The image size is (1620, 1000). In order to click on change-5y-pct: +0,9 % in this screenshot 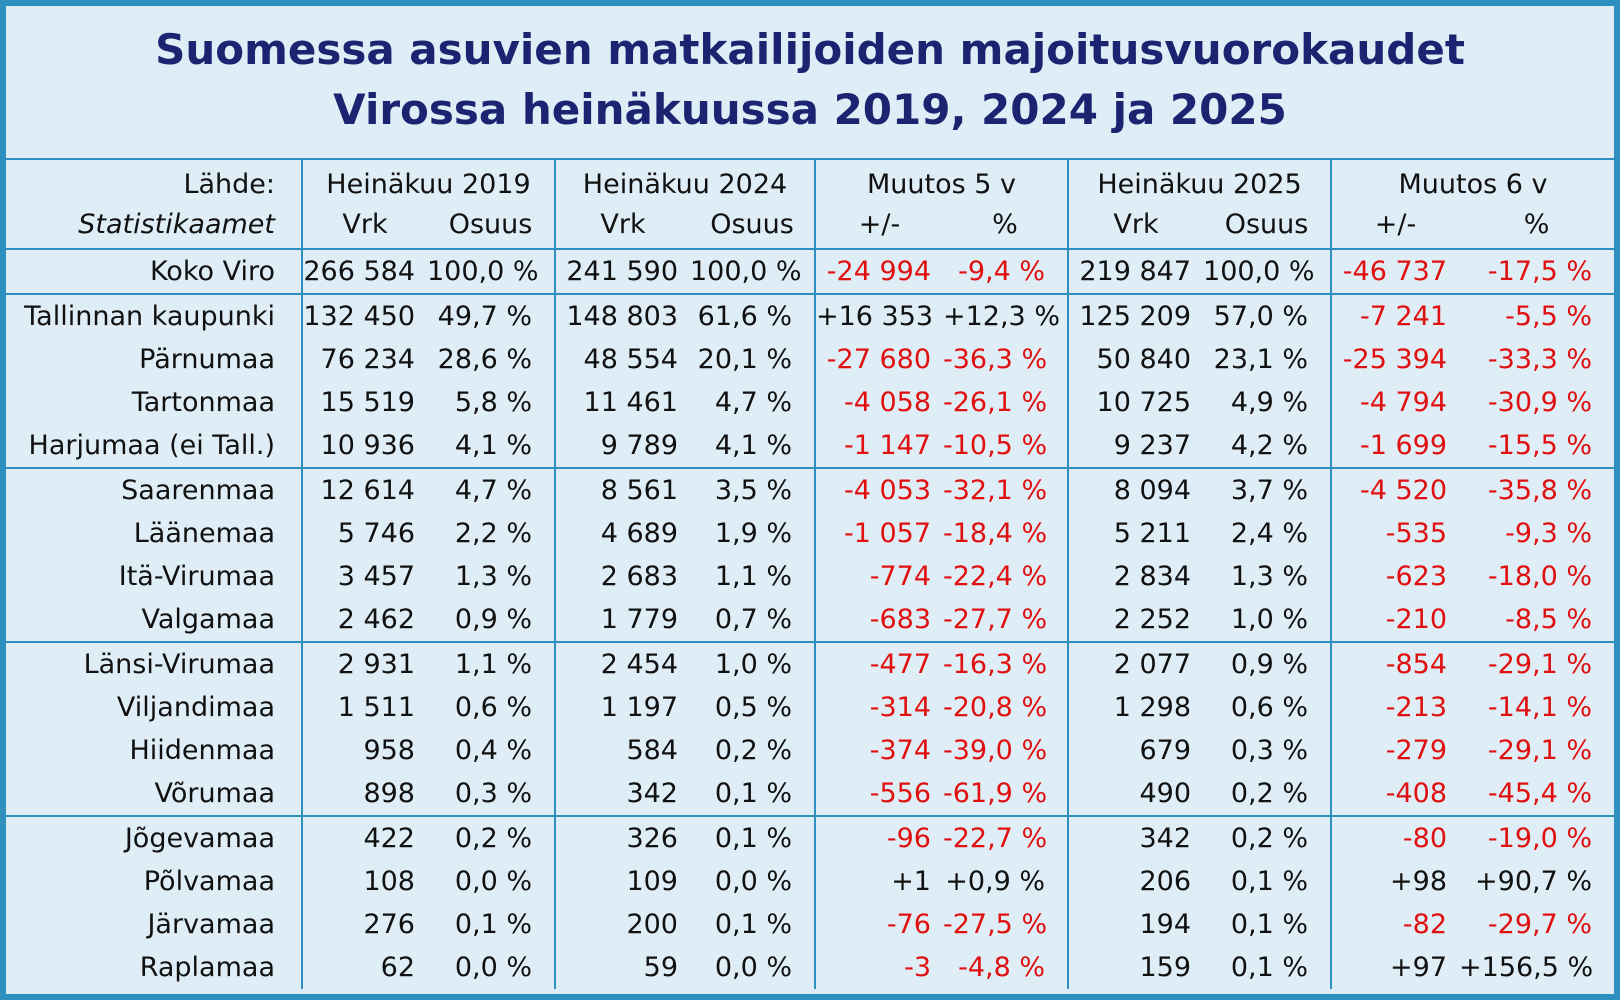, I will do `click(995, 881)`.